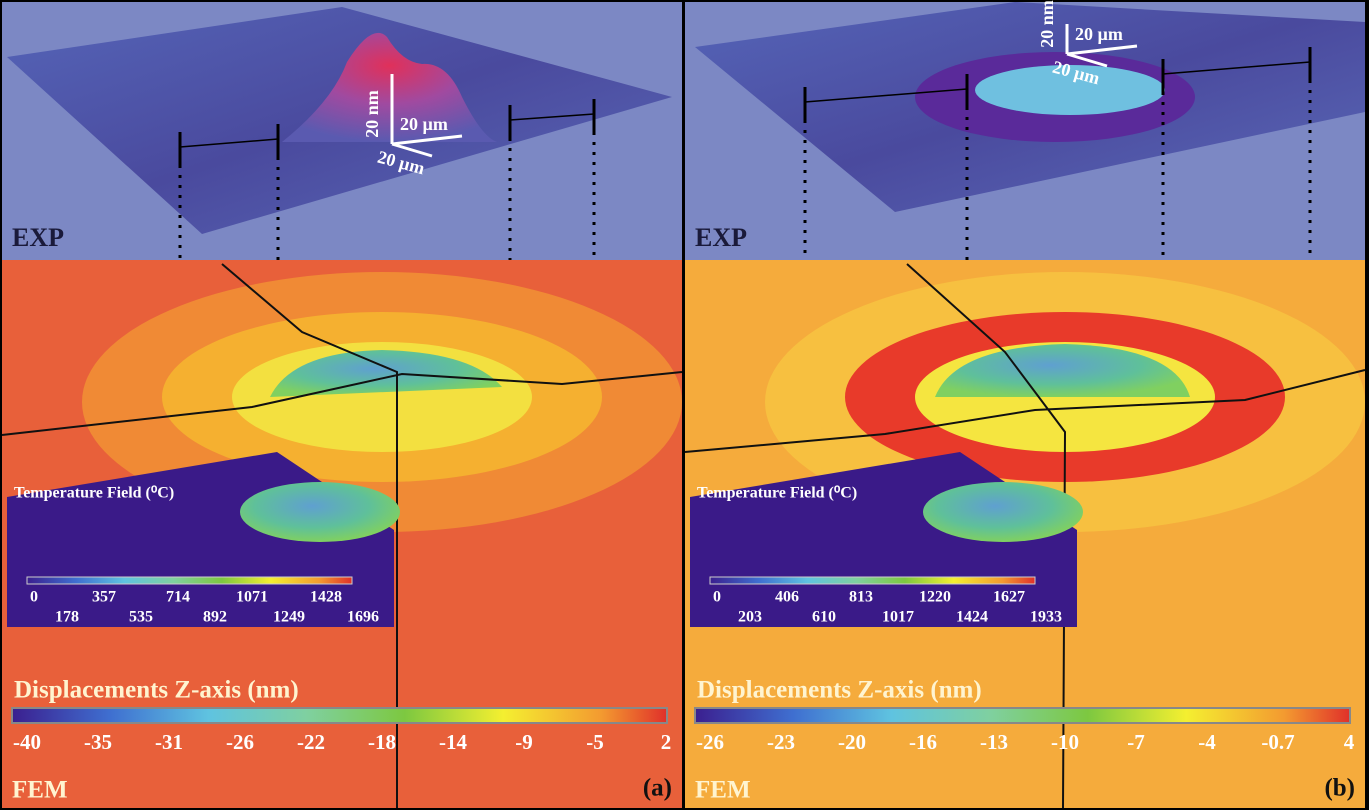 The width and height of the screenshot is (1369, 810). I want to click on disp-tick-label: -5, so click(595, 742).